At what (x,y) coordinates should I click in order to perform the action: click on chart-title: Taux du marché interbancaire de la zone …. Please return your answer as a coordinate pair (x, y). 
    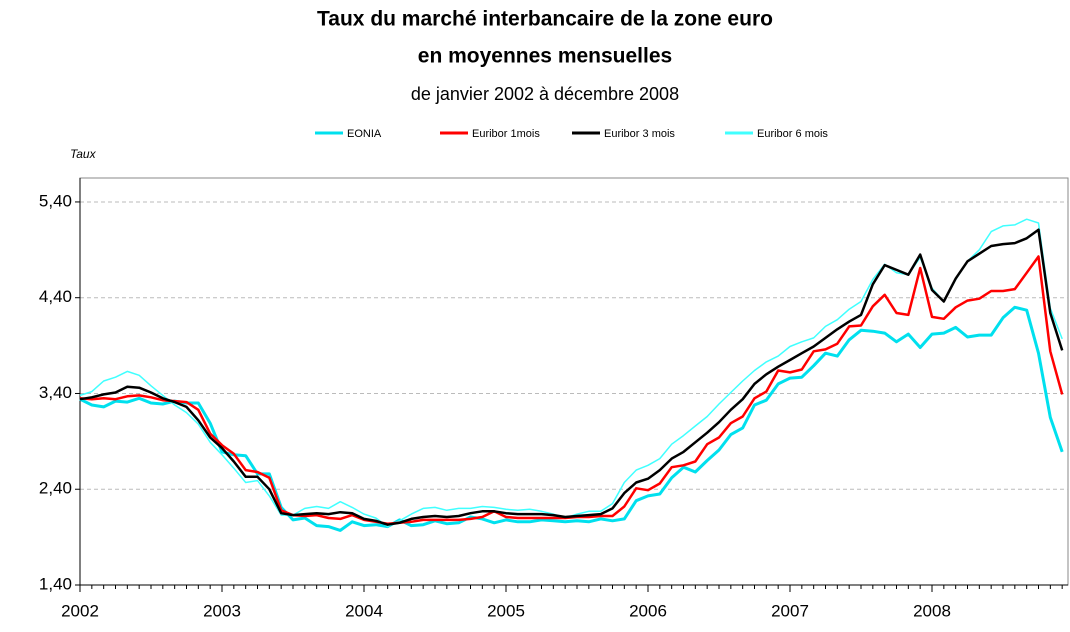
    Looking at the image, I should click on (545, 19).